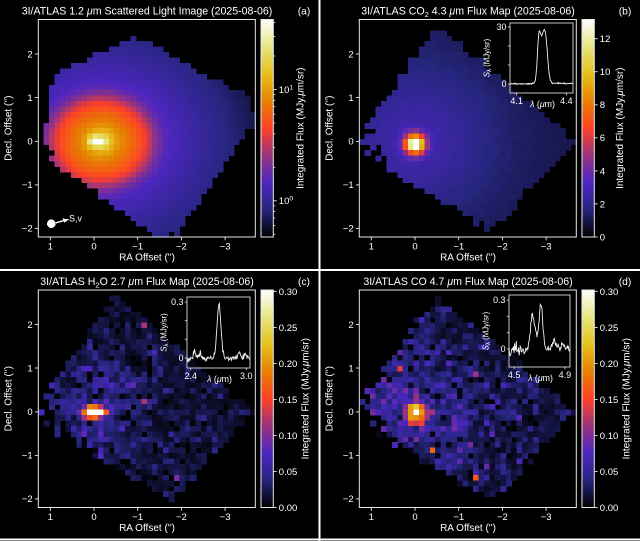  I want to click on svg-text: 8, so click(602, 105).